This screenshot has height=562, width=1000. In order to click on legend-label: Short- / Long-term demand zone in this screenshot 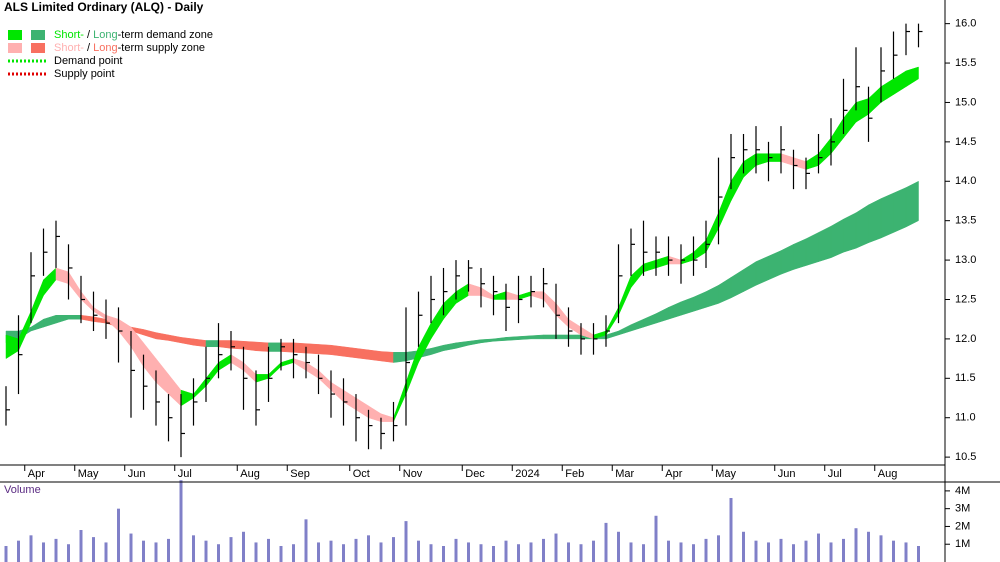, I will do `click(133, 35)`.